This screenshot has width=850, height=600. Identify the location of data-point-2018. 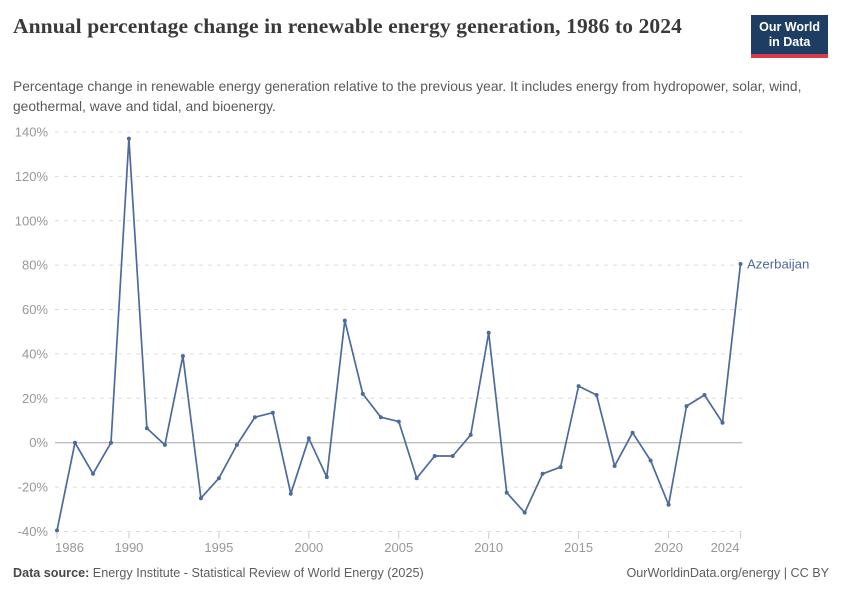
(632, 432).